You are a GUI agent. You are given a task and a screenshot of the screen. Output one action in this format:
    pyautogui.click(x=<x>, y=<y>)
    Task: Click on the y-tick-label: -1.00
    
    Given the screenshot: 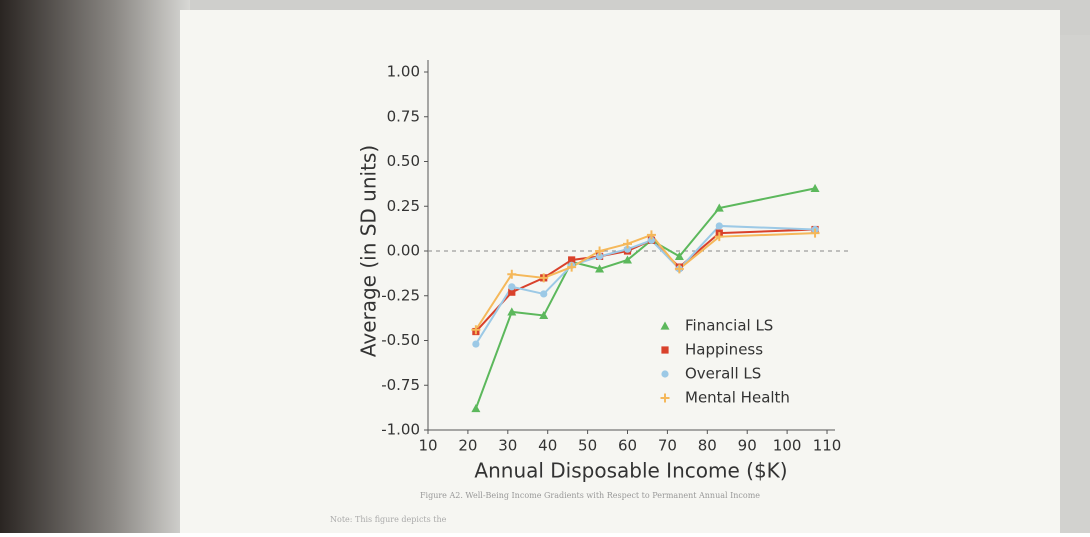 What is the action you would take?
    pyautogui.click(x=400, y=430)
    